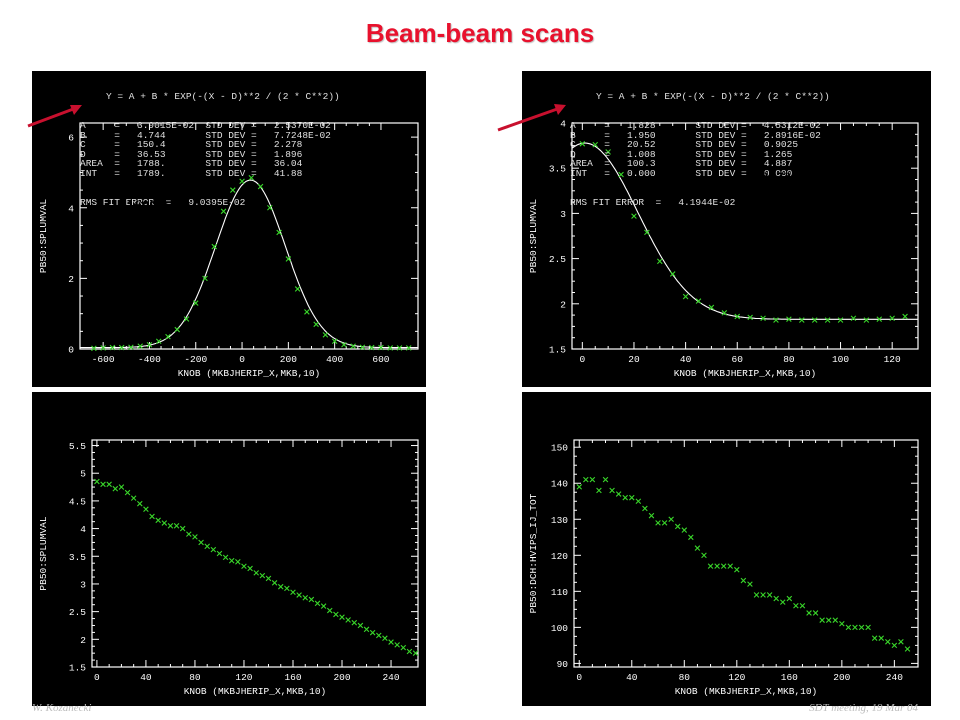  I want to click on bunch-count: 1600 b, so click(148, 206).